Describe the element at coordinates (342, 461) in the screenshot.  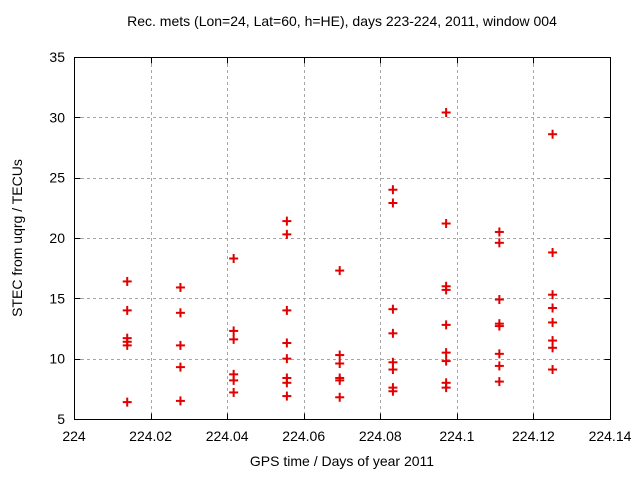
I see `x-axis-label: GPS time / Days of year 2011` at that location.